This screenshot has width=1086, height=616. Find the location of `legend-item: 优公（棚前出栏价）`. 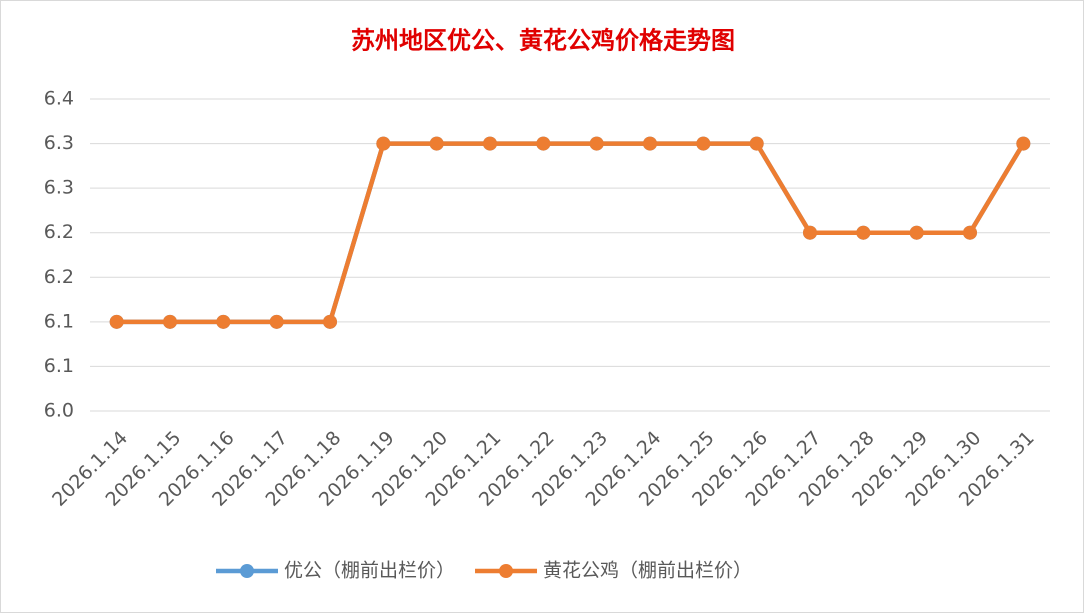

legend-item: 优公（棚前出栏价） is located at coordinates (335, 571).